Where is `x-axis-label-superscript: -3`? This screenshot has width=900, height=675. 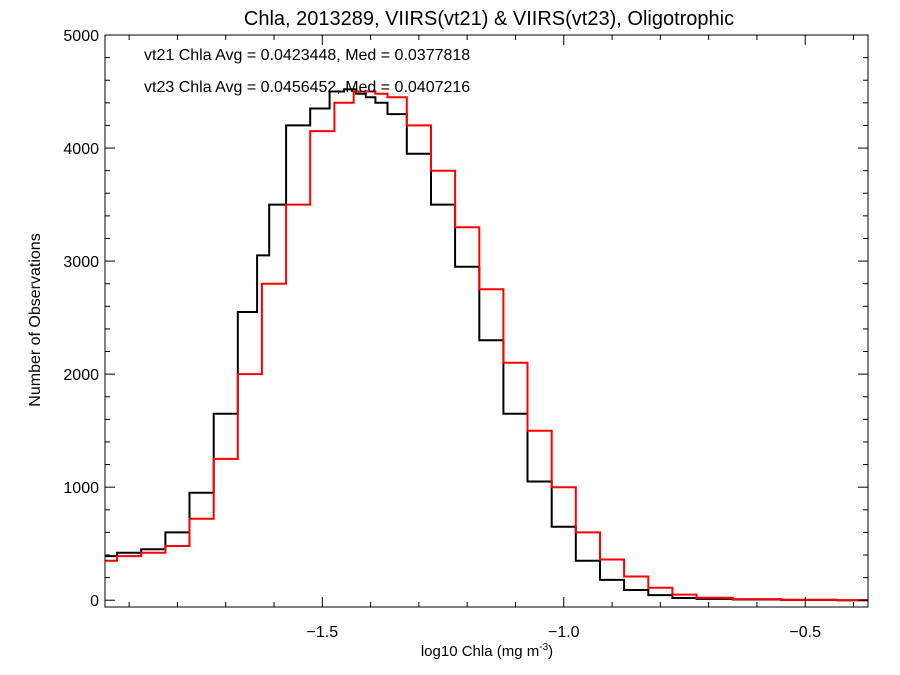
x-axis-label-superscript: -3 is located at coordinates (543, 647).